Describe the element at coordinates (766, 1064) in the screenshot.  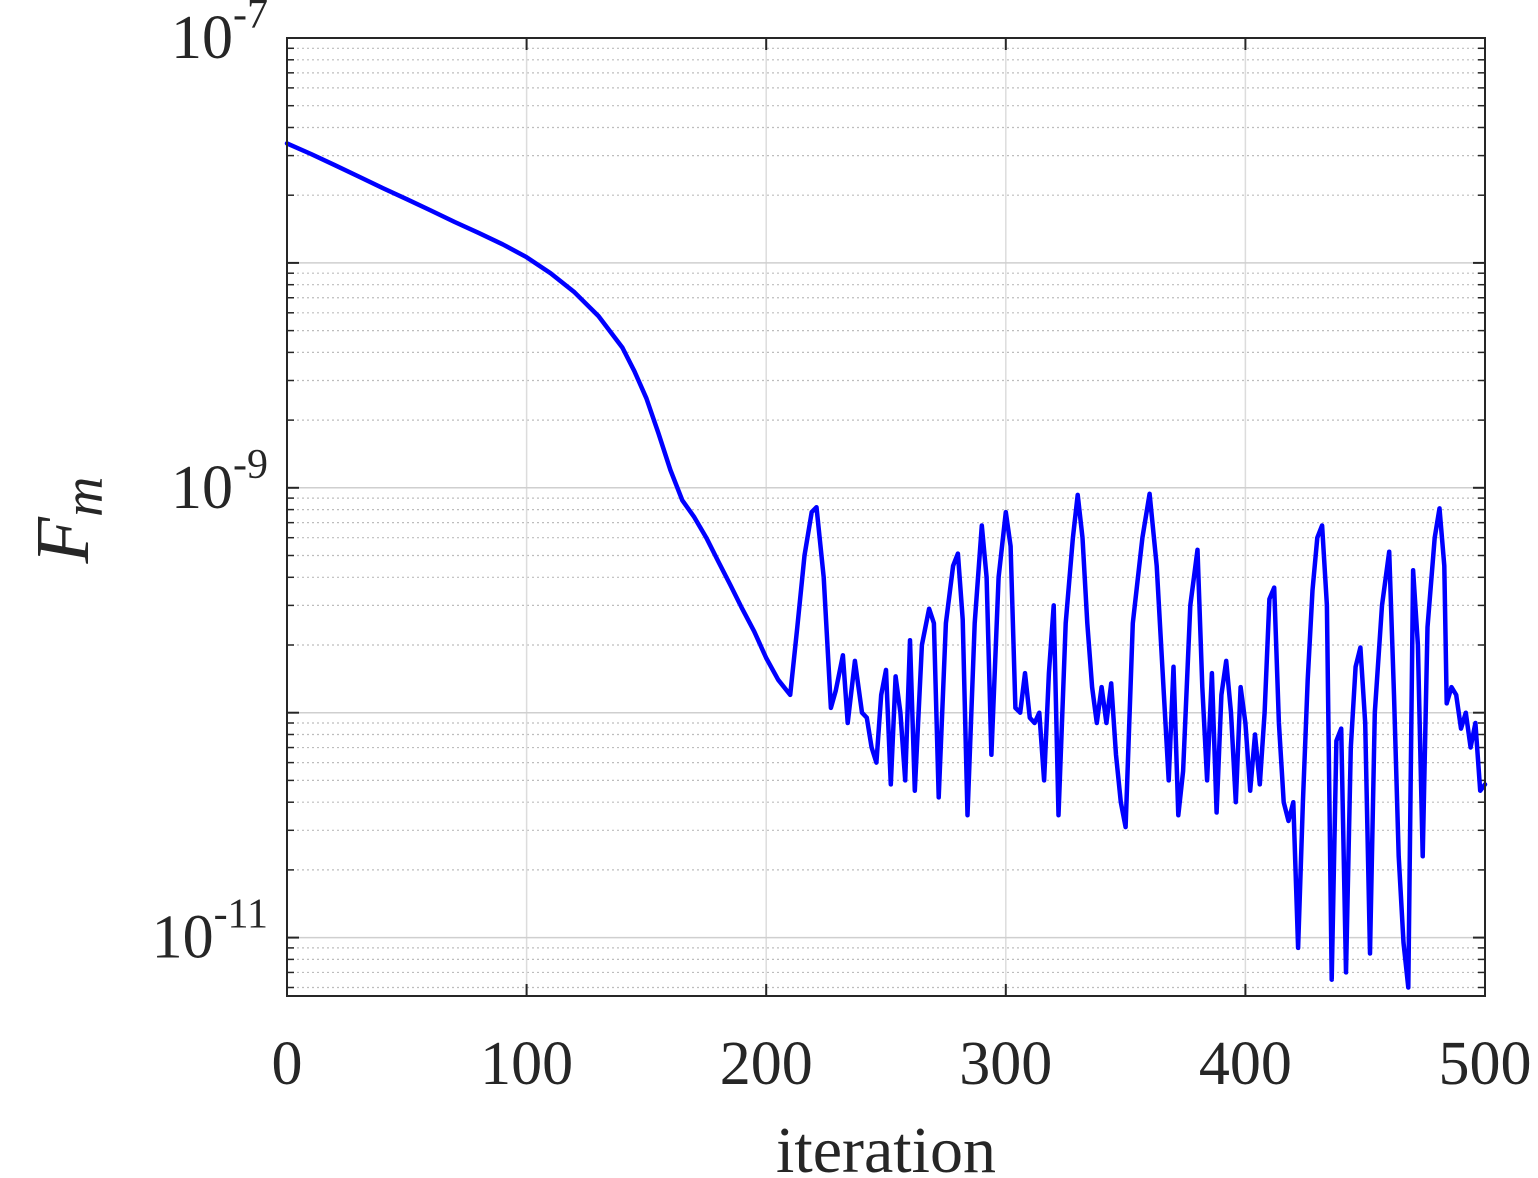
I see `x-tick-label: 200` at that location.